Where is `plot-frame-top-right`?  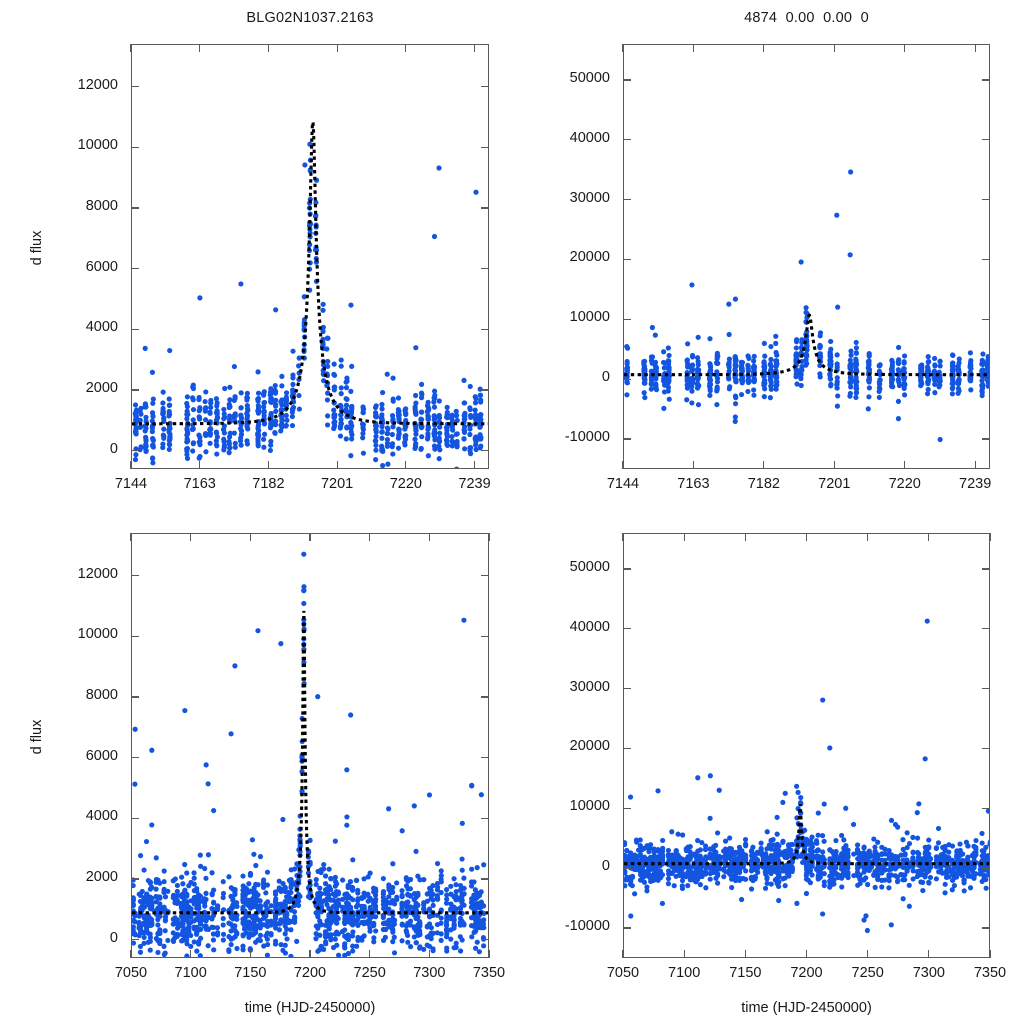 plot-frame-top-right is located at coordinates (806, 256).